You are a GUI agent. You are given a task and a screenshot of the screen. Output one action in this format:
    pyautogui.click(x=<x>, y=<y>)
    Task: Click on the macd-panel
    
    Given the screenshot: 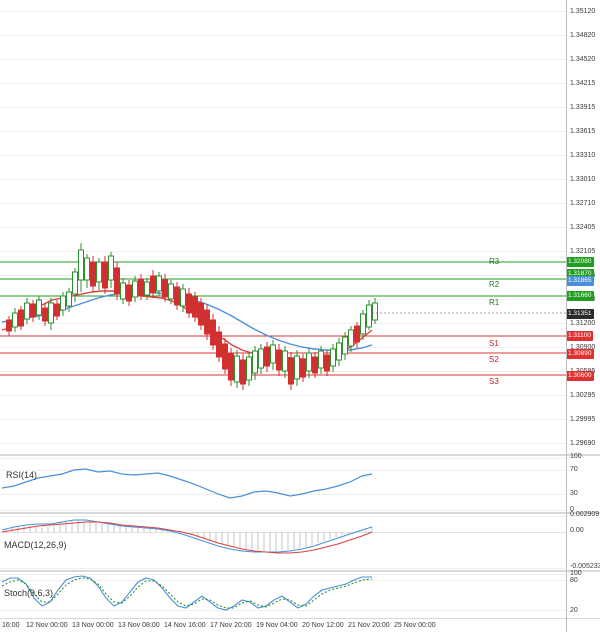 What is the action you would take?
    pyautogui.click(x=300, y=542)
    